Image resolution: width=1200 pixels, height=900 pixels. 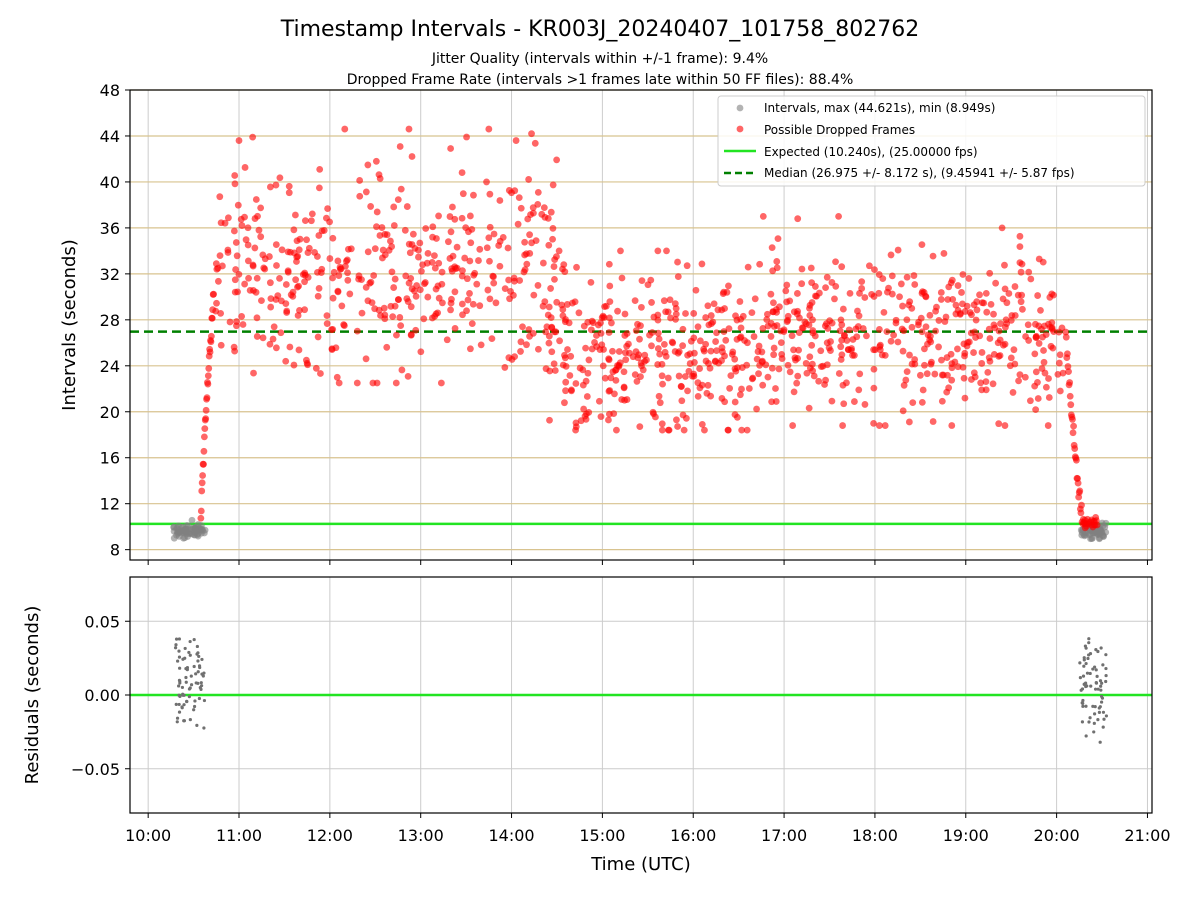 What do you see at coordinates (100, 695) in the screenshot?
I see `residuals-y-ticks: 0.05 0.00 −0.05` at bounding box center [100, 695].